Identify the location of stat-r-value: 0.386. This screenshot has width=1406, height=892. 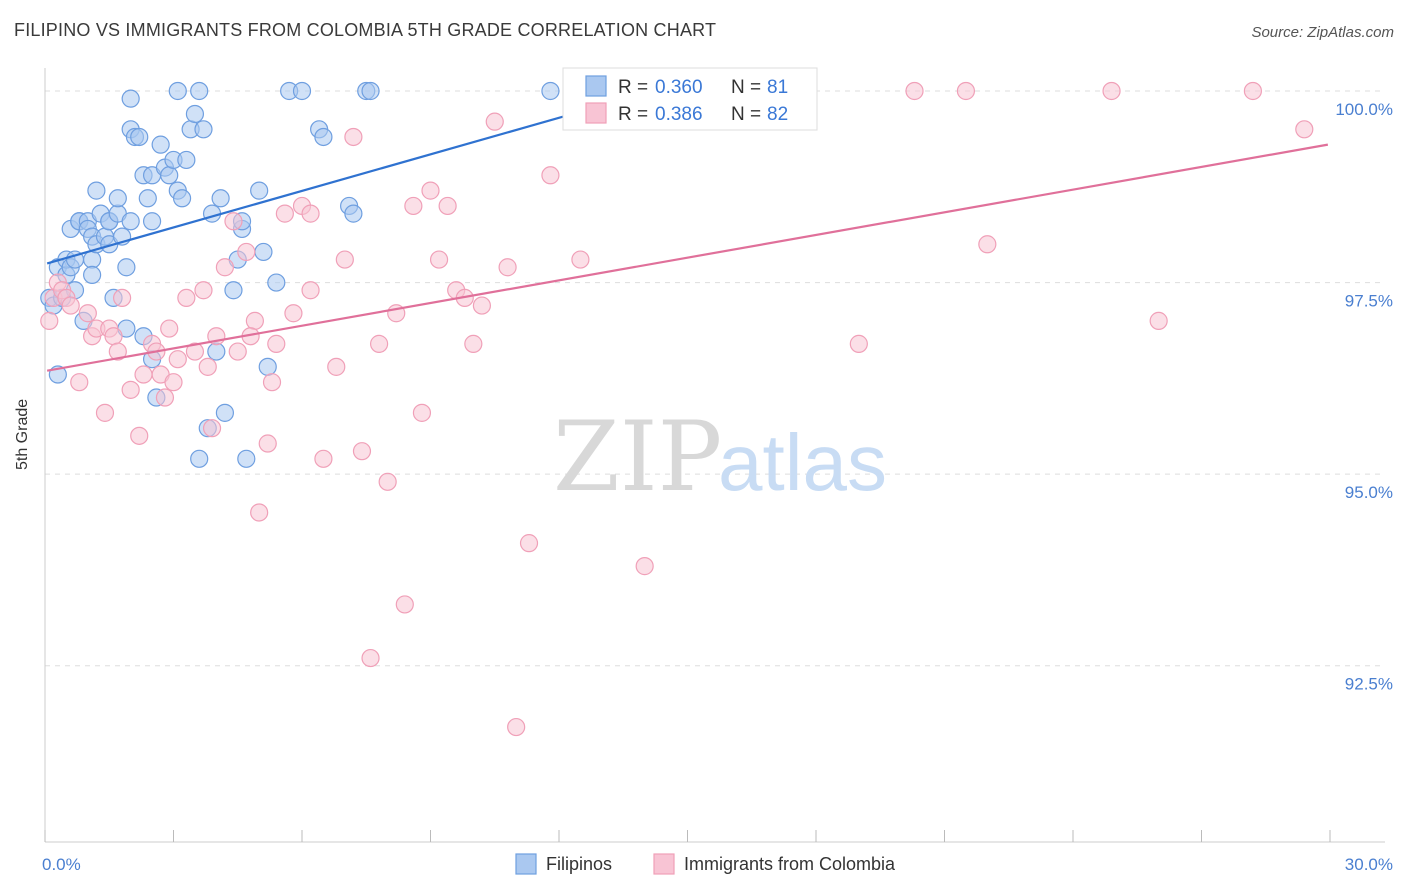
(679, 114).